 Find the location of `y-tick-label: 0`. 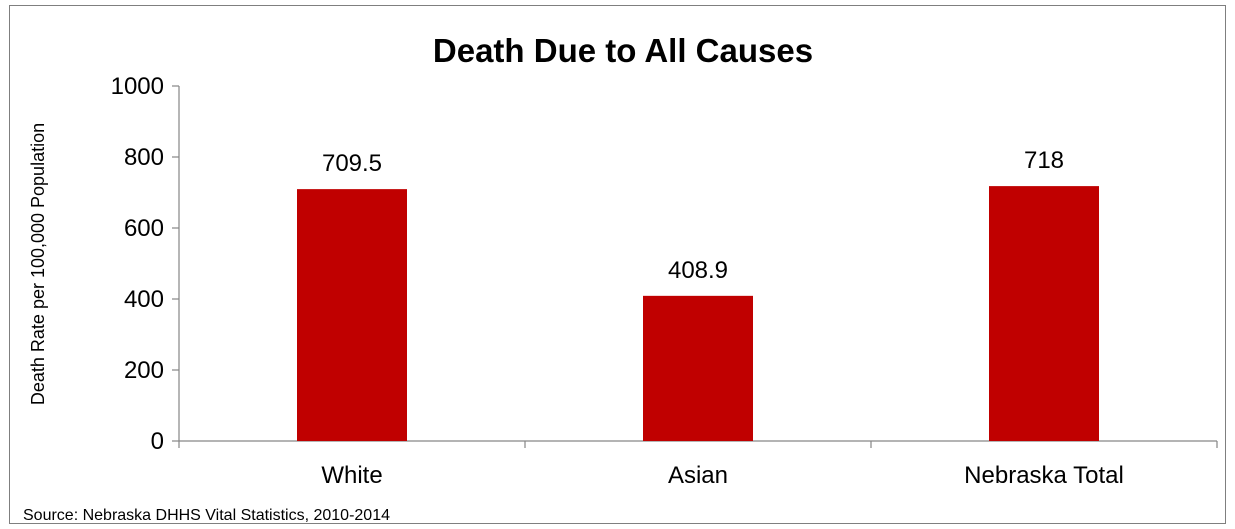

y-tick-label: 0 is located at coordinates (157, 441).